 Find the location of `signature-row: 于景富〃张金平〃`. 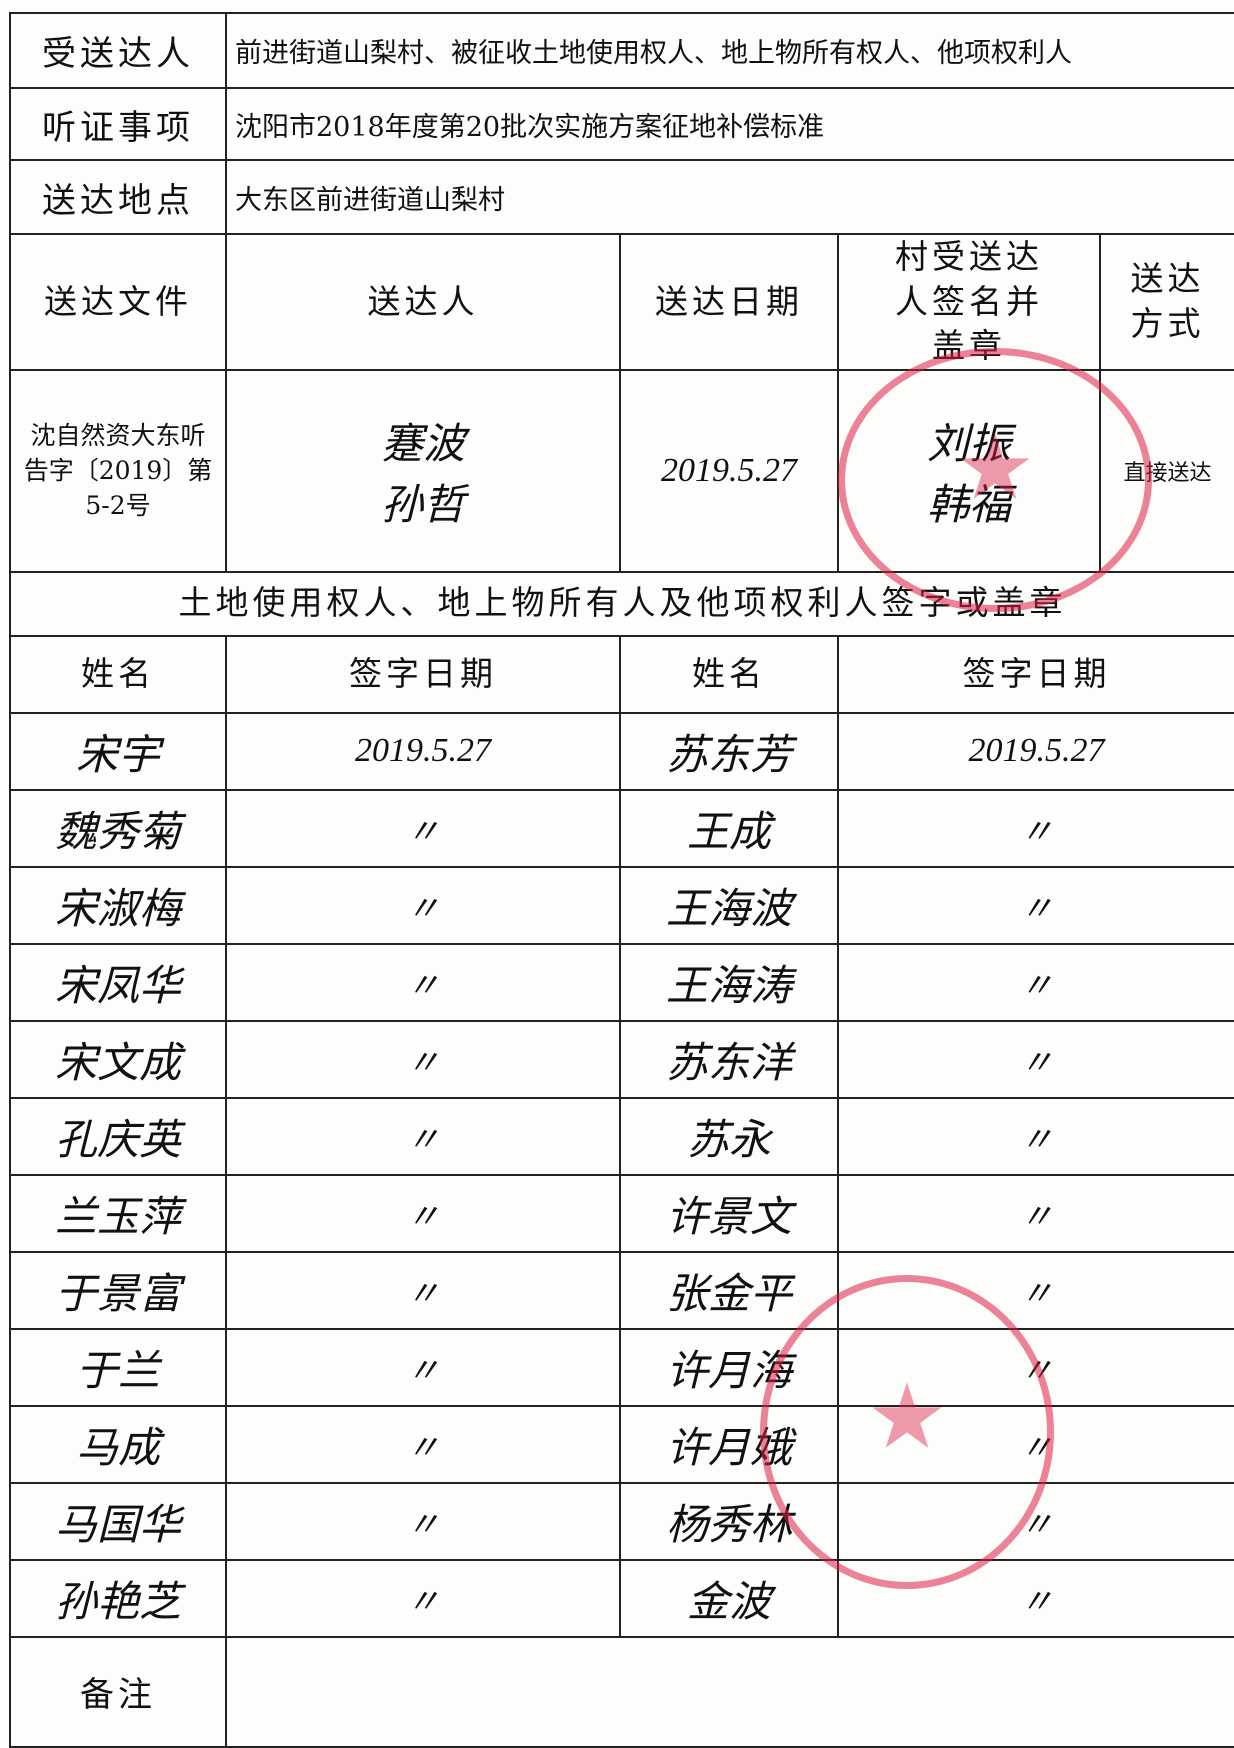

signature-row: 于景富〃张金平〃 is located at coordinates (621, 1290).